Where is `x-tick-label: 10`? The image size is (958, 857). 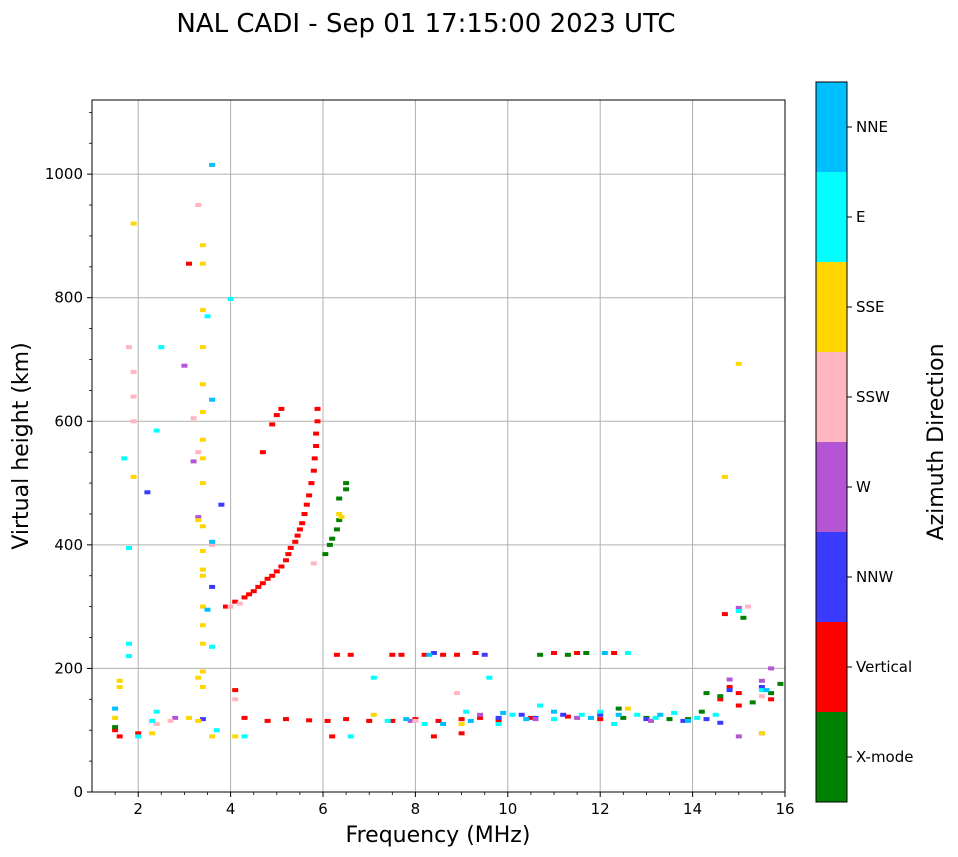 x-tick-label: 10 is located at coordinates (507, 809).